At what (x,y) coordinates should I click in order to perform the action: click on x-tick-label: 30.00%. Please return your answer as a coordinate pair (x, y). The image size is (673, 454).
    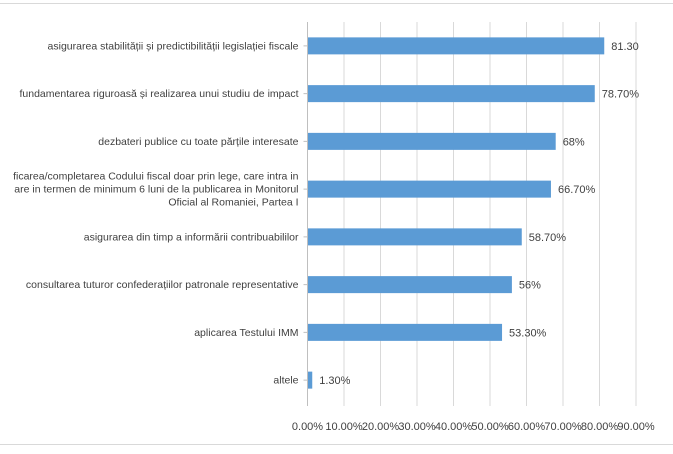
    Looking at the image, I should click on (417, 427).